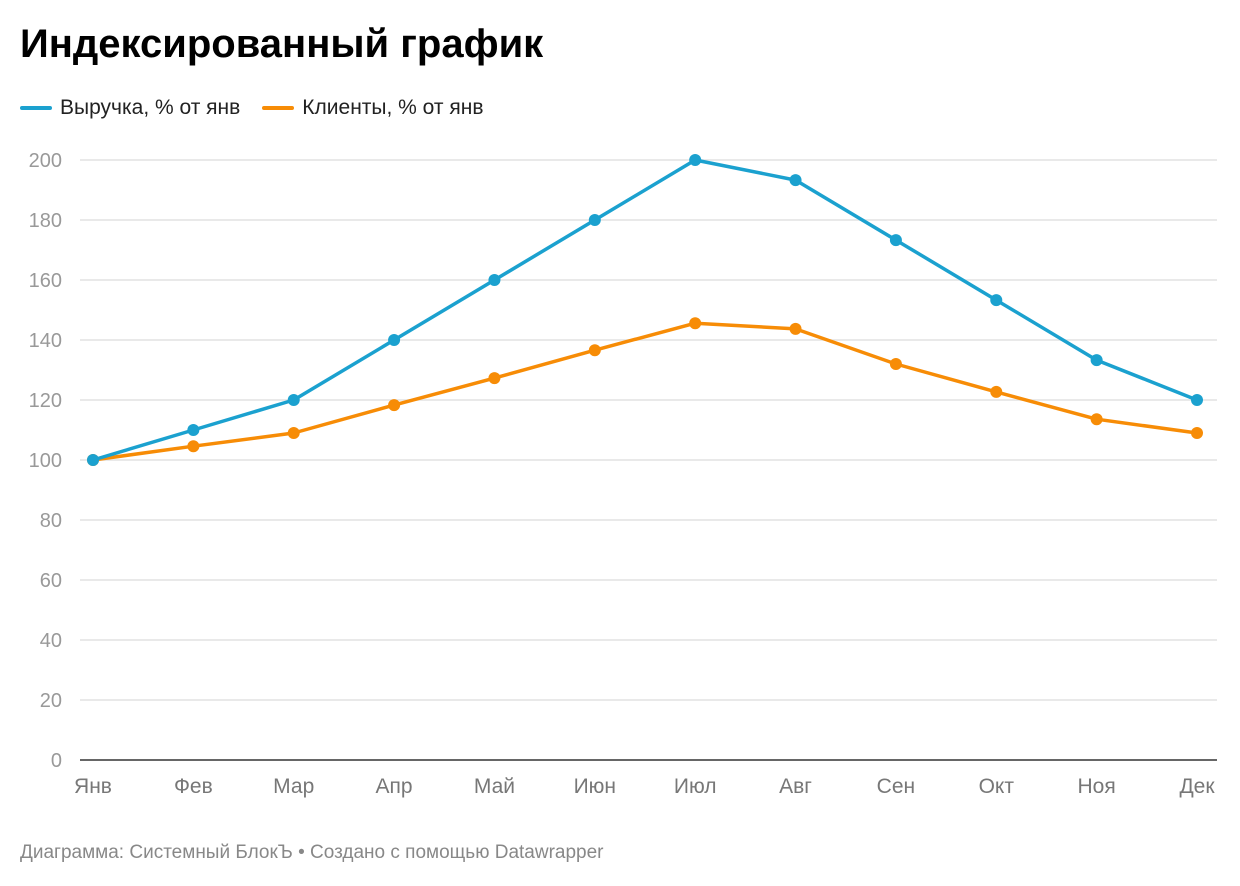  What do you see at coordinates (45, 341) in the screenshot?
I see `y-tick-label: 140` at bounding box center [45, 341].